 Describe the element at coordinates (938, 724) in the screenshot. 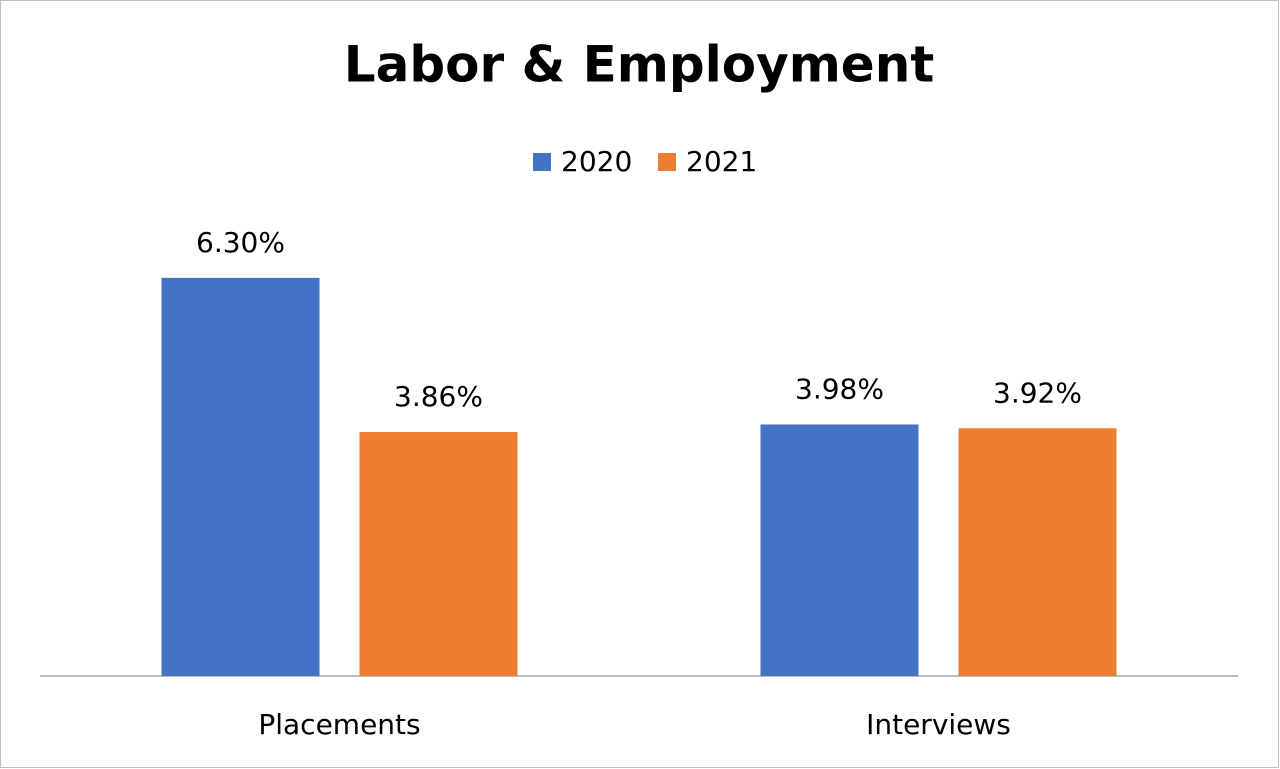

I see `x-tick-label: Interviews` at that location.